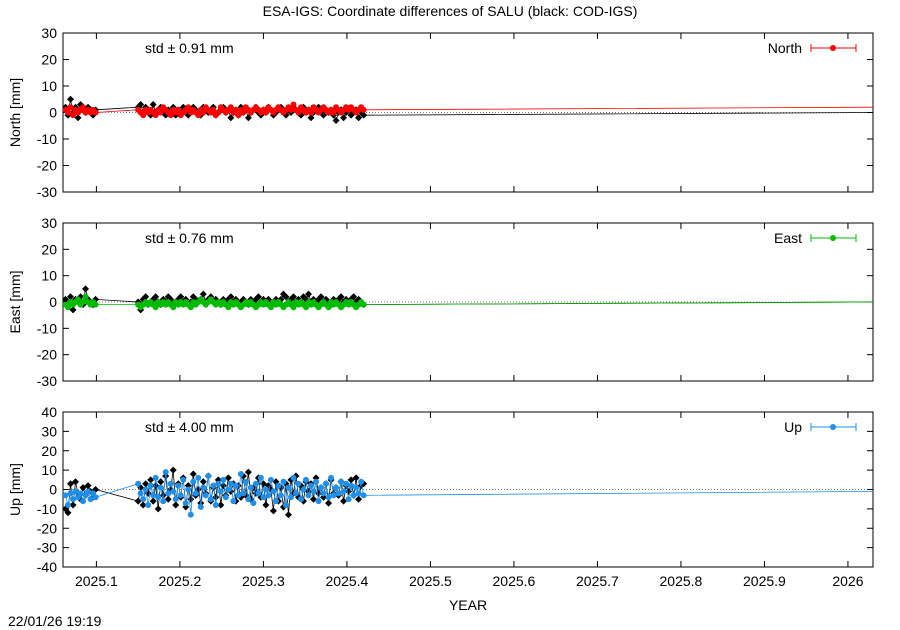 This screenshot has width=900, height=630. What do you see at coordinates (55, 621) in the screenshot?
I see `timestamp: 22/01/26 19:19` at bounding box center [55, 621].